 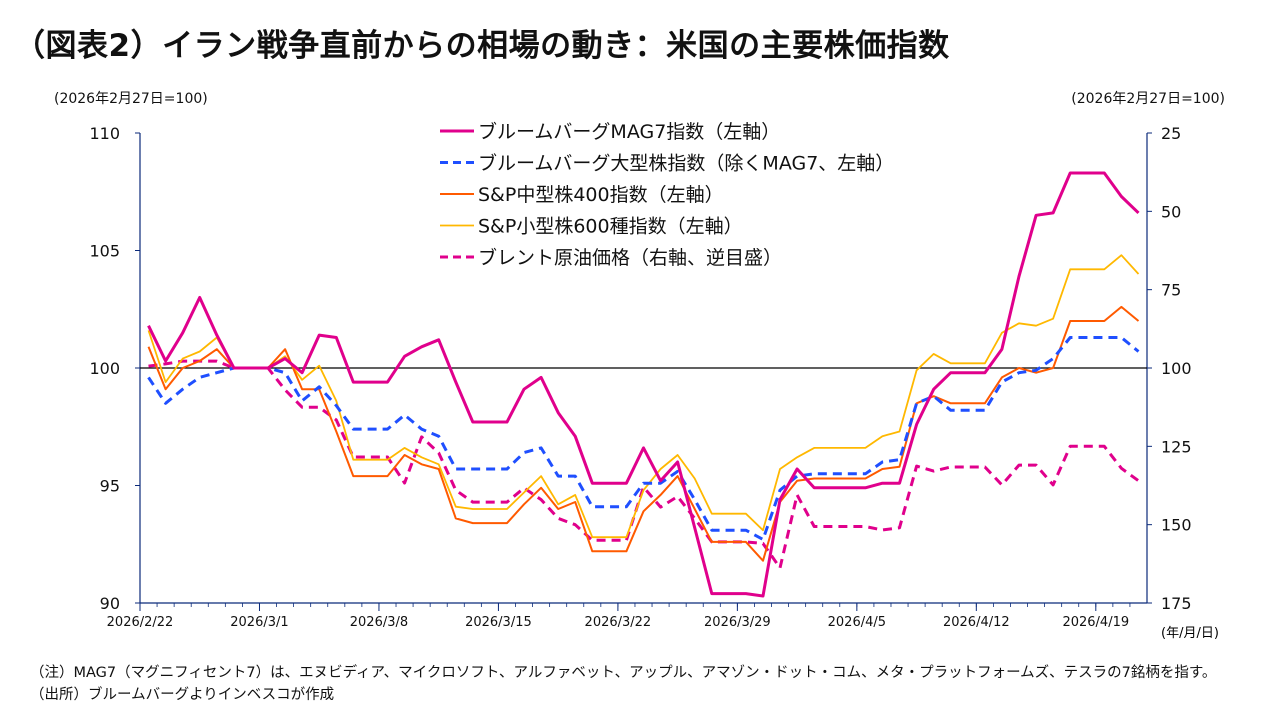 I want to click on legend-label: S&P小型株600種指数（左軸）, so click(x=610, y=227).